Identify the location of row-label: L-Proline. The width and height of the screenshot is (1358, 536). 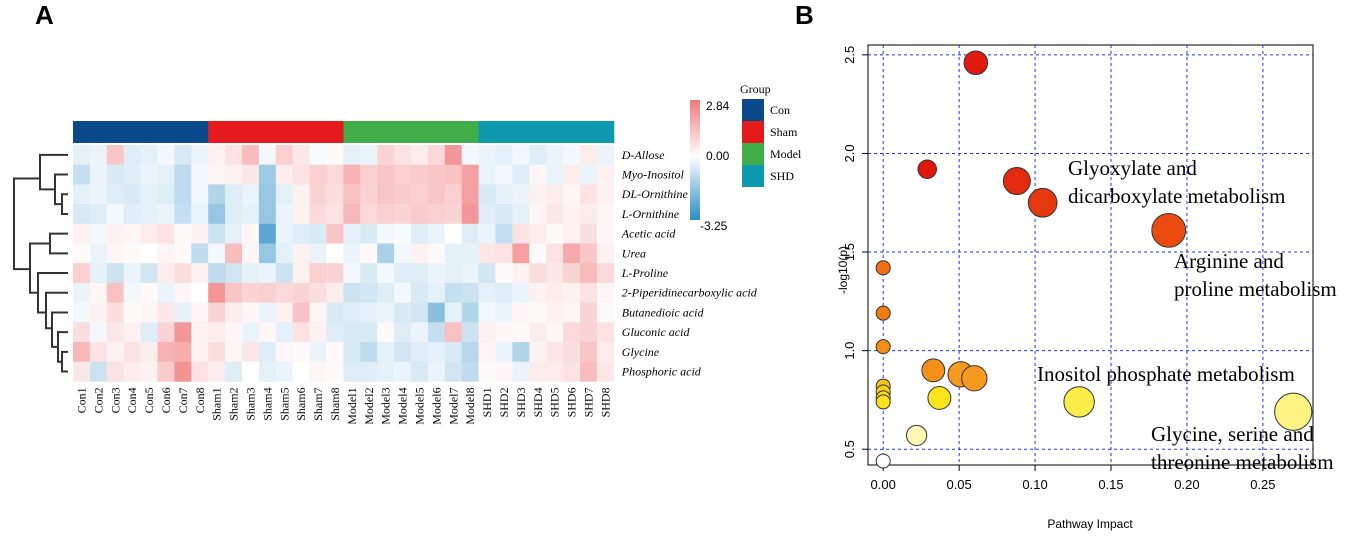
(645, 273).